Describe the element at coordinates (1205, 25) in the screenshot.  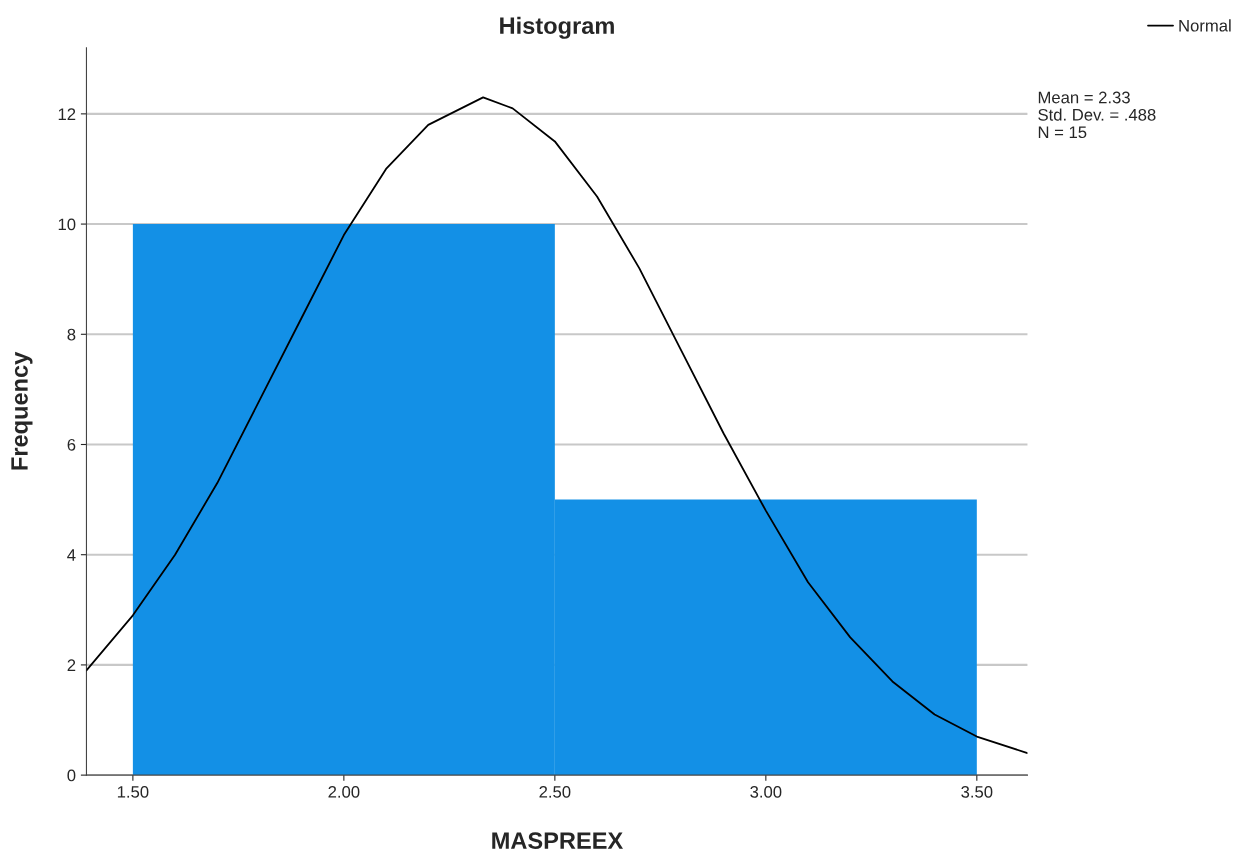
I see `legend-label: Normal` at that location.